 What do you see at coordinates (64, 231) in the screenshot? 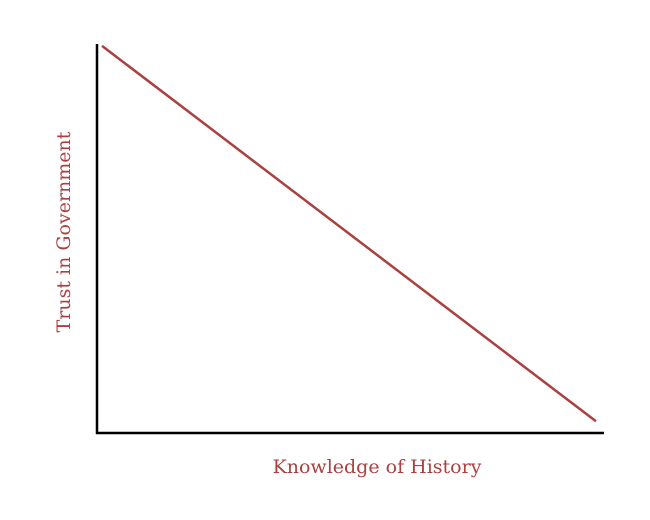
I see `y-axis-label: Trust in Government` at bounding box center [64, 231].